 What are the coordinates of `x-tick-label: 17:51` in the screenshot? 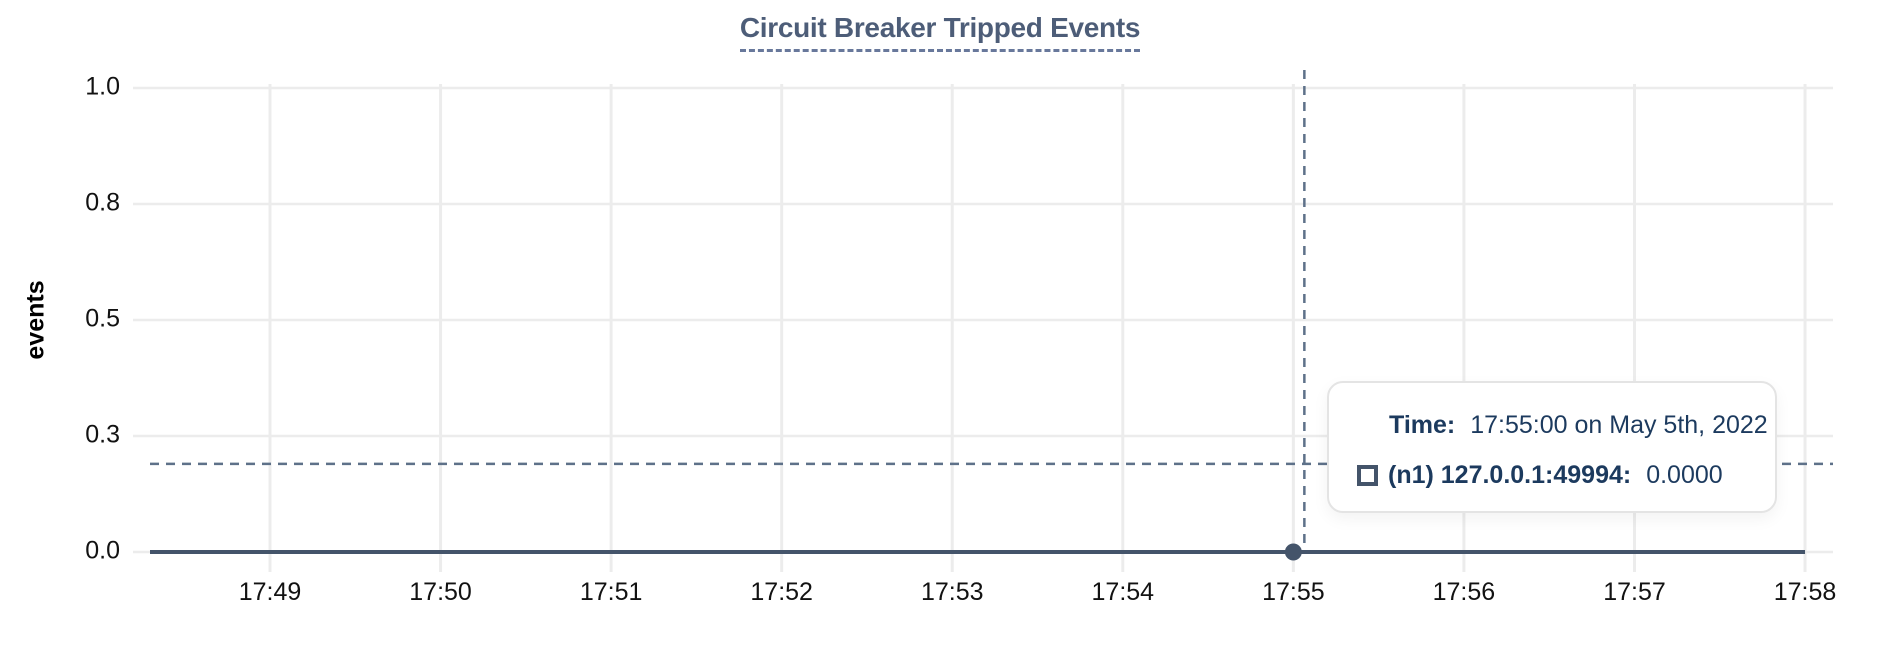 It's located at (611, 592).